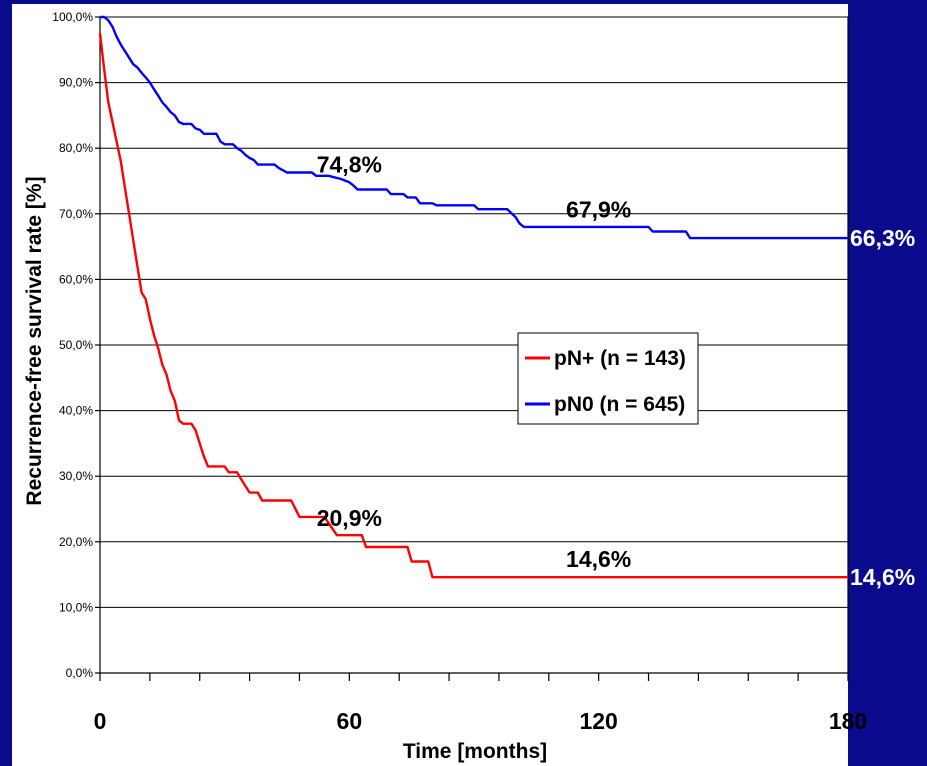 This screenshot has height=766, width=927. What do you see at coordinates (598, 559) in the screenshot?
I see `value-annotation: 14,6%` at bounding box center [598, 559].